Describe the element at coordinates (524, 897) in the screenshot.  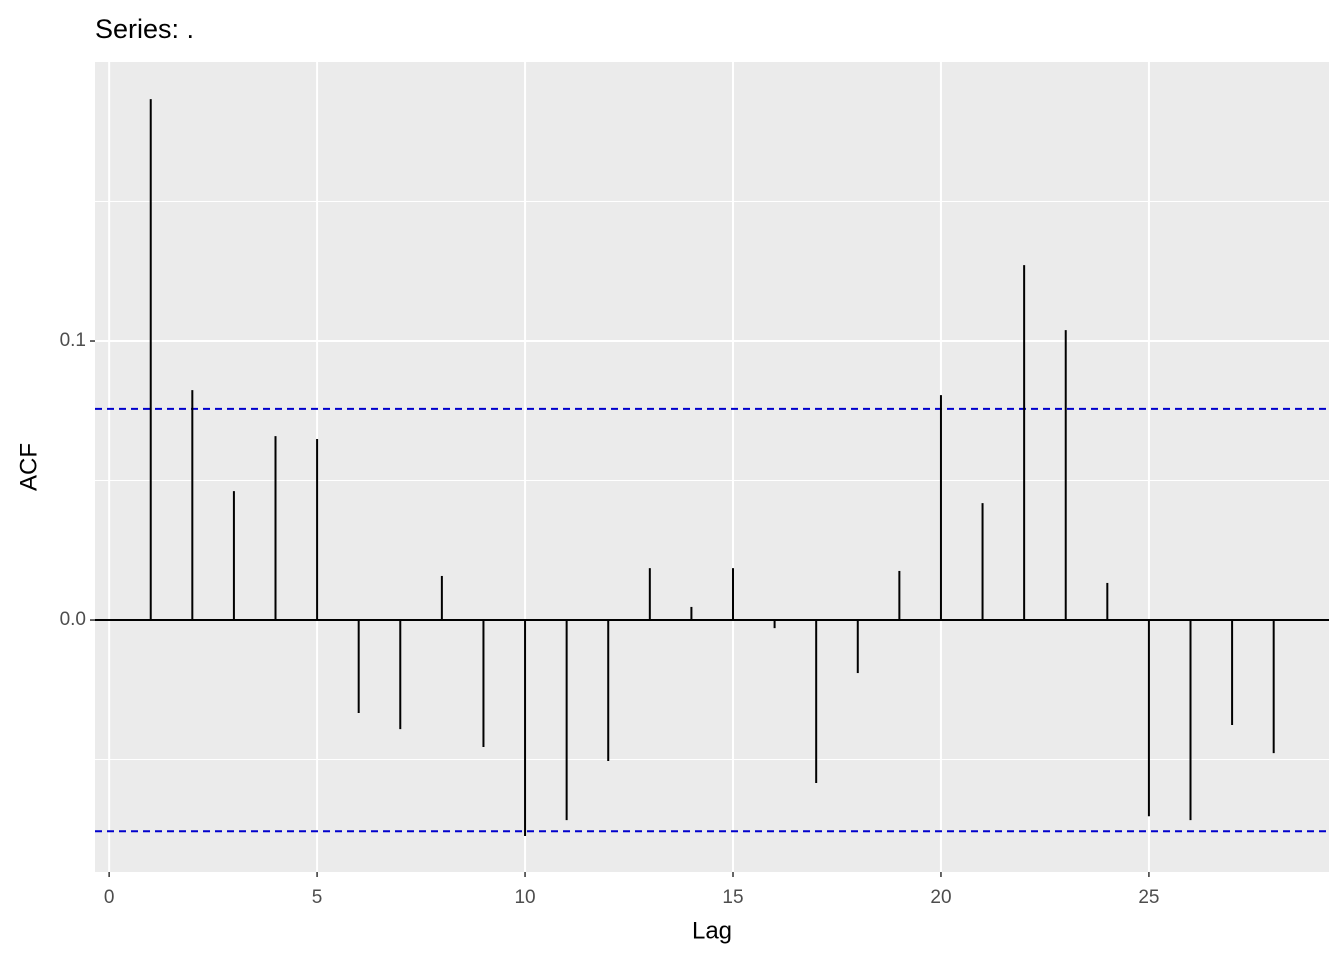
I see `x-tick-label: 10` at that location.